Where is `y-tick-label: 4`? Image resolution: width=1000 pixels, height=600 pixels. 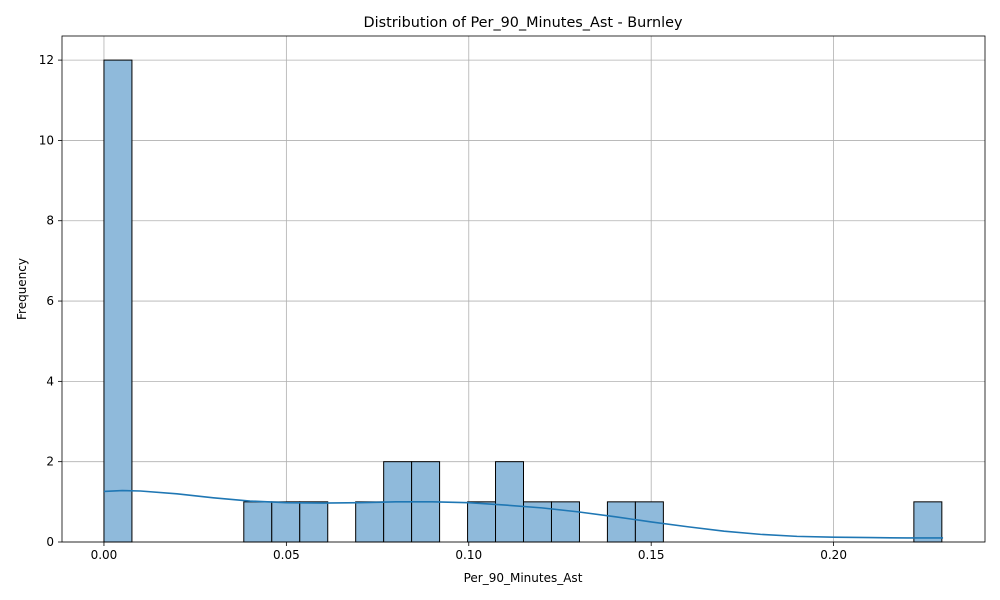
y-tick-label: 4 is located at coordinates (50, 381).